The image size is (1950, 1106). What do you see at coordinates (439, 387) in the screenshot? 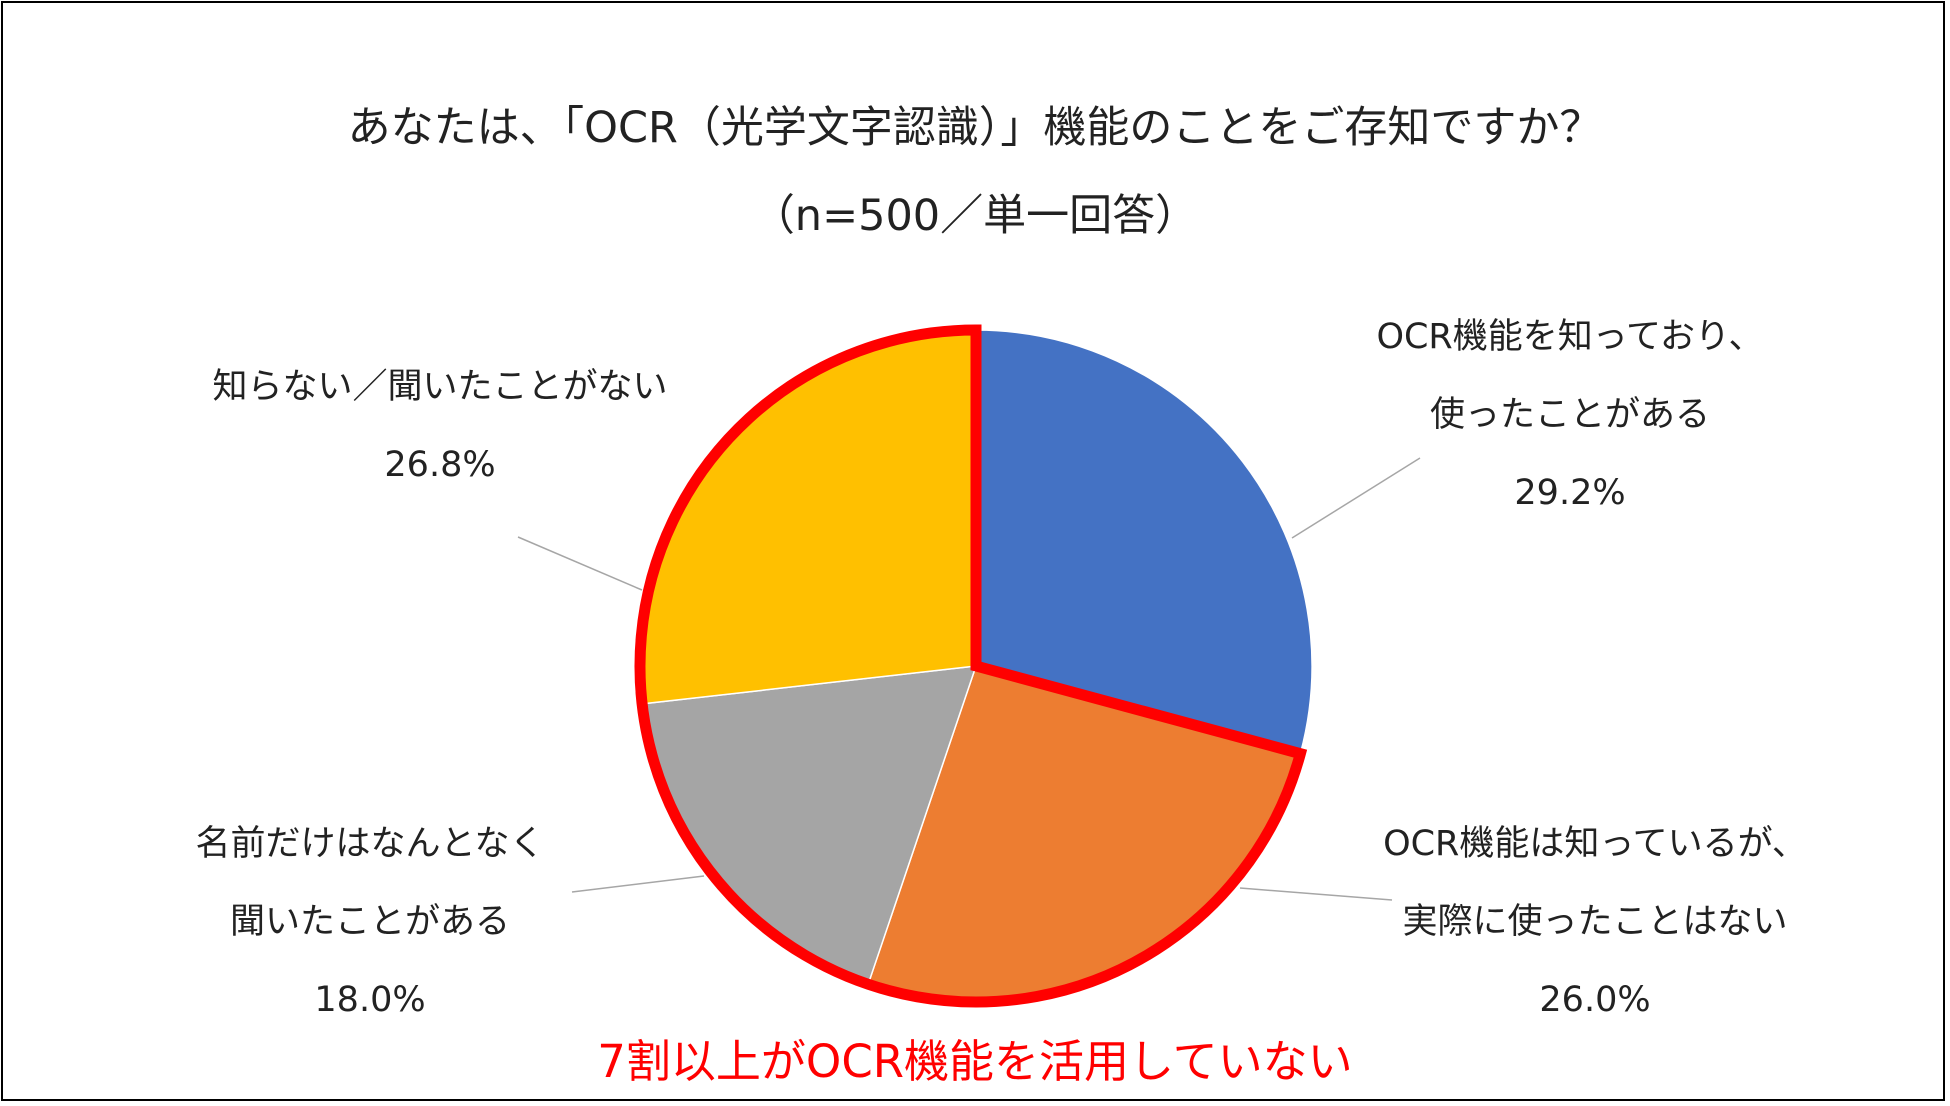
I see `slice-category-label-4: 知らない／聞いたことがない` at bounding box center [439, 387].